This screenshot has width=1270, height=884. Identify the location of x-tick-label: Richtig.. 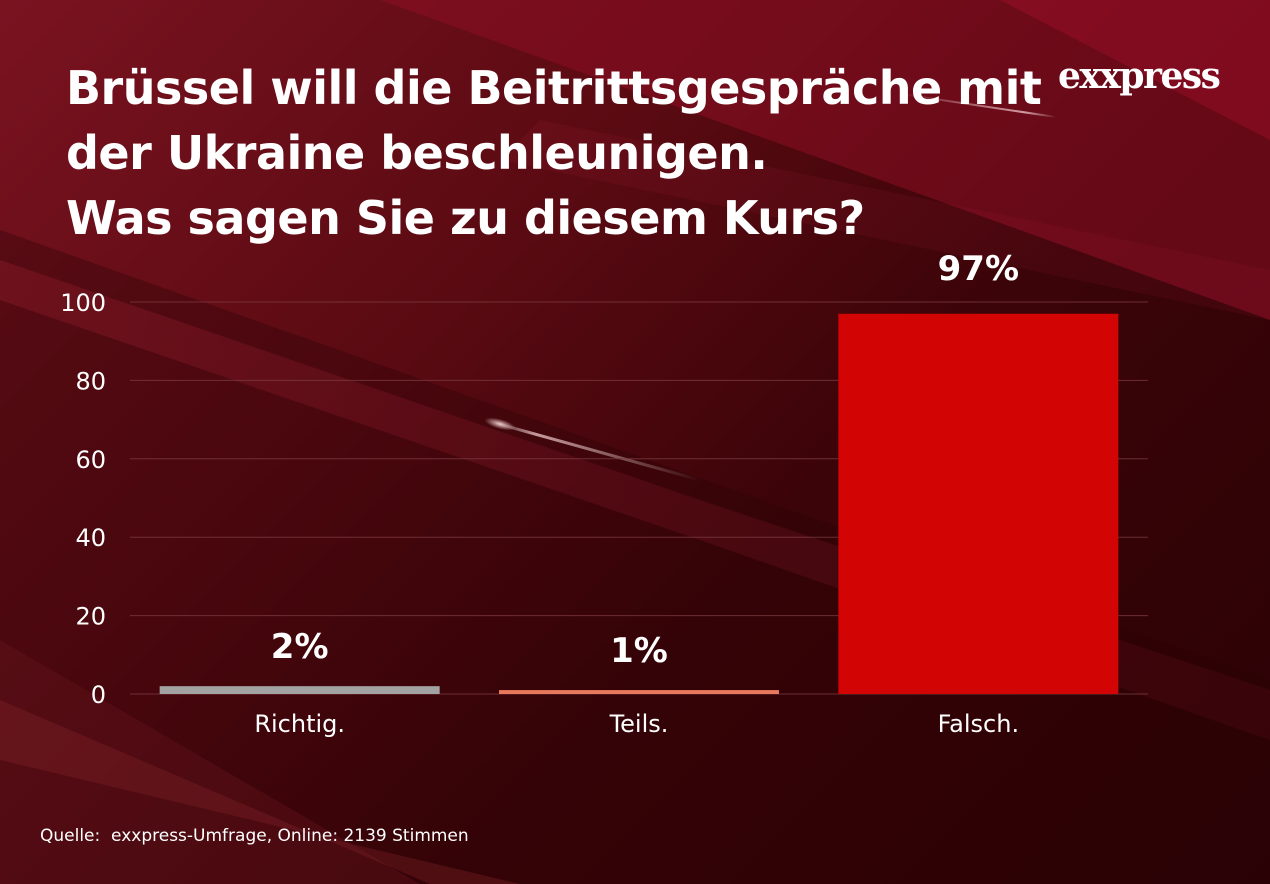
(299, 724).